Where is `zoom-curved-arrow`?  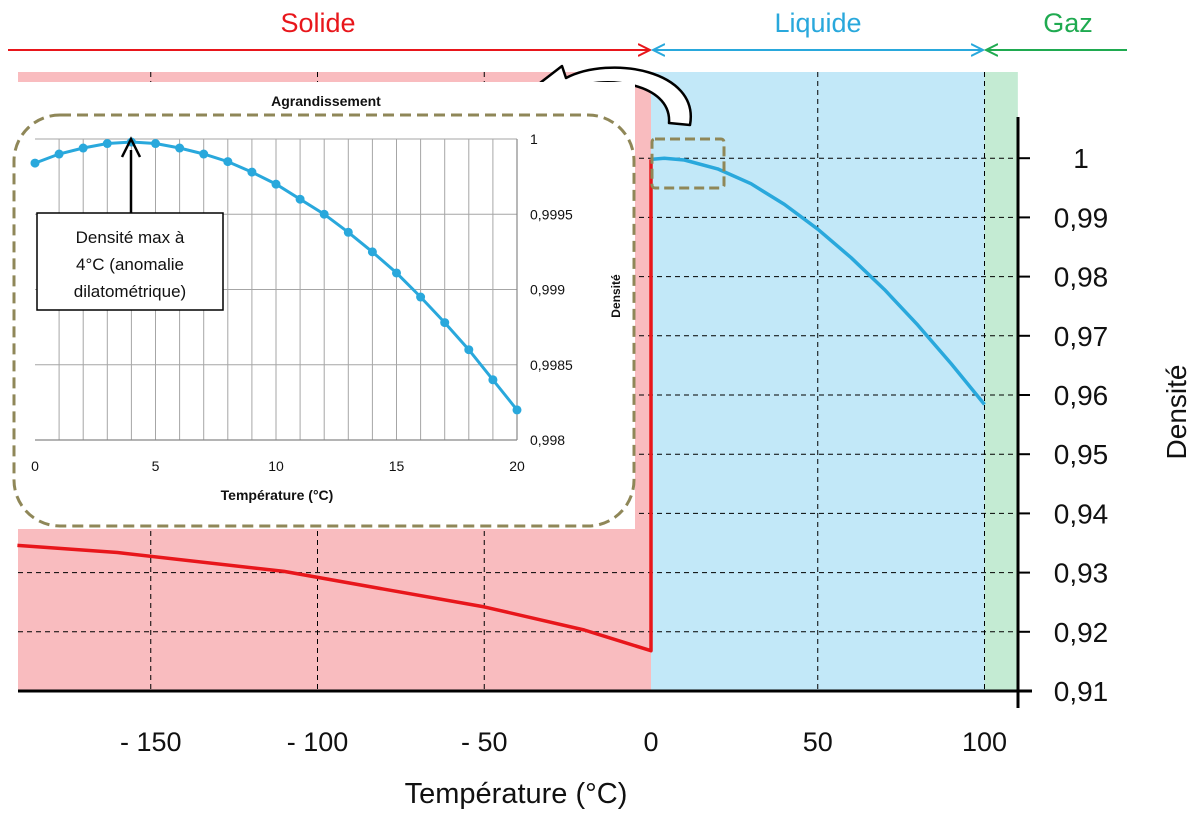 zoom-curved-arrow is located at coordinates (608, 95).